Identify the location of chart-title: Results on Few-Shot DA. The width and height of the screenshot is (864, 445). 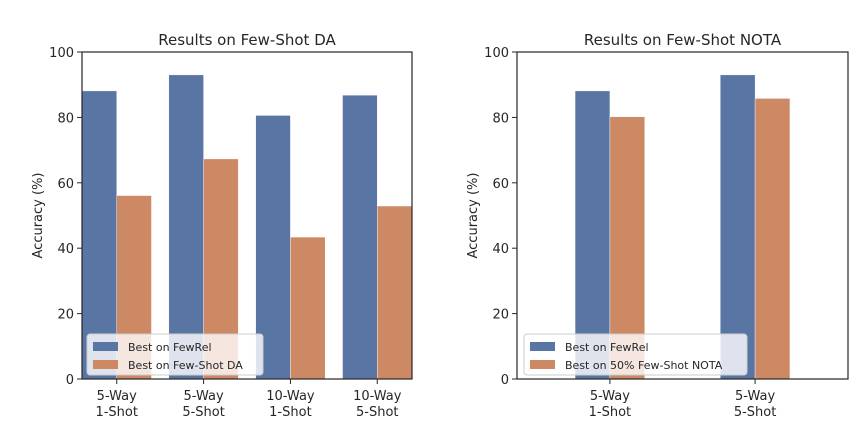
(247, 40).